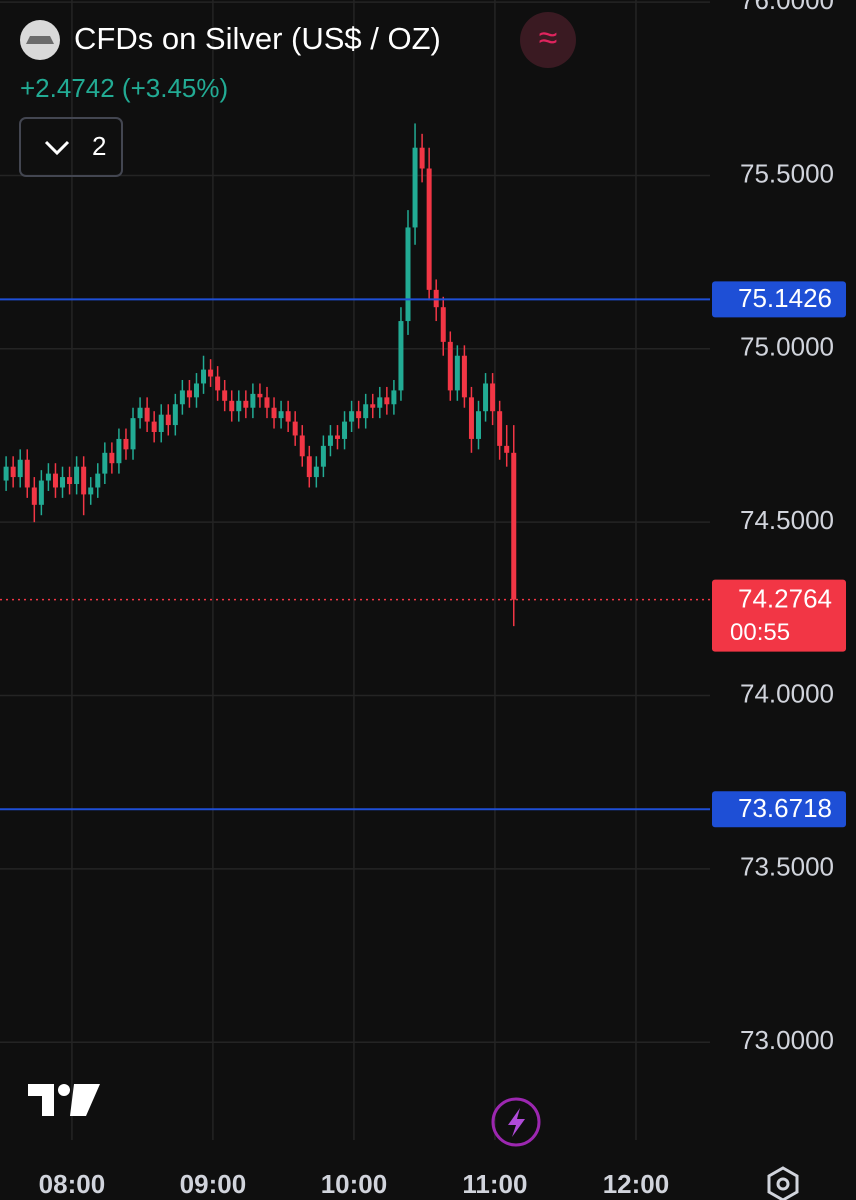 This screenshot has height=1200, width=856. What do you see at coordinates (787, 173) in the screenshot?
I see `y-tick-label: 75.5000` at bounding box center [787, 173].